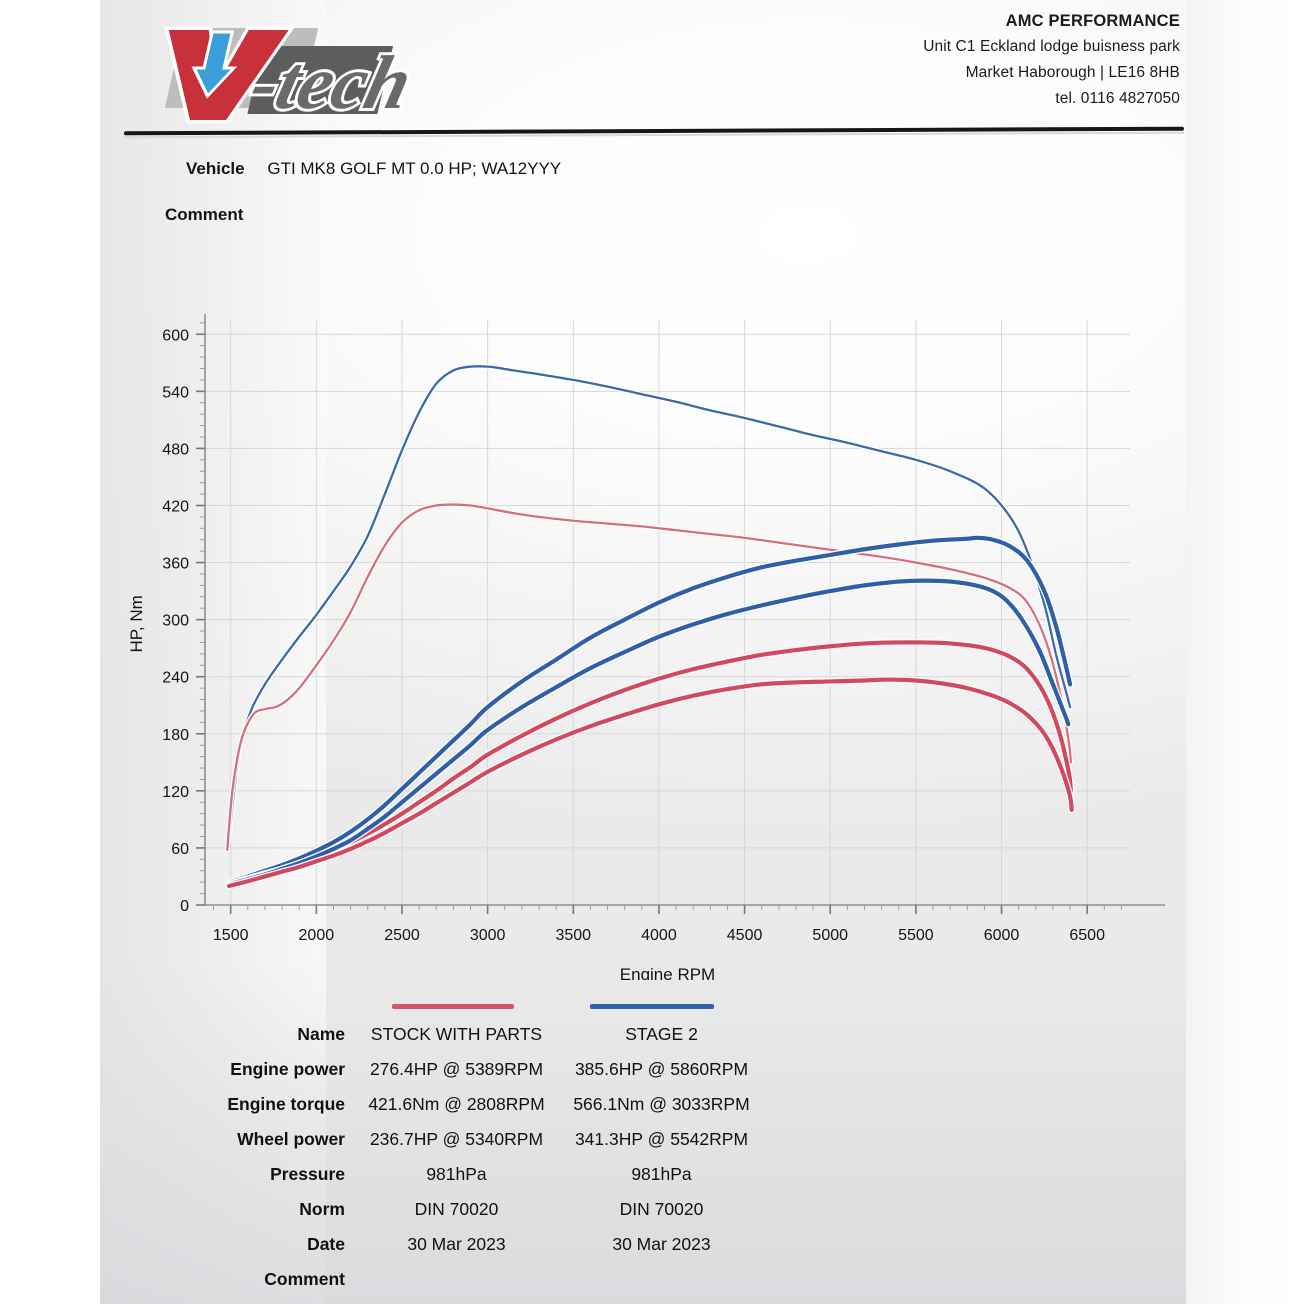 This screenshot has height=1304, width=1304. What do you see at coordinates (326, 1244) in the screenshot?
I see `table-row-label: Date` at bounding box center [326, 1244].